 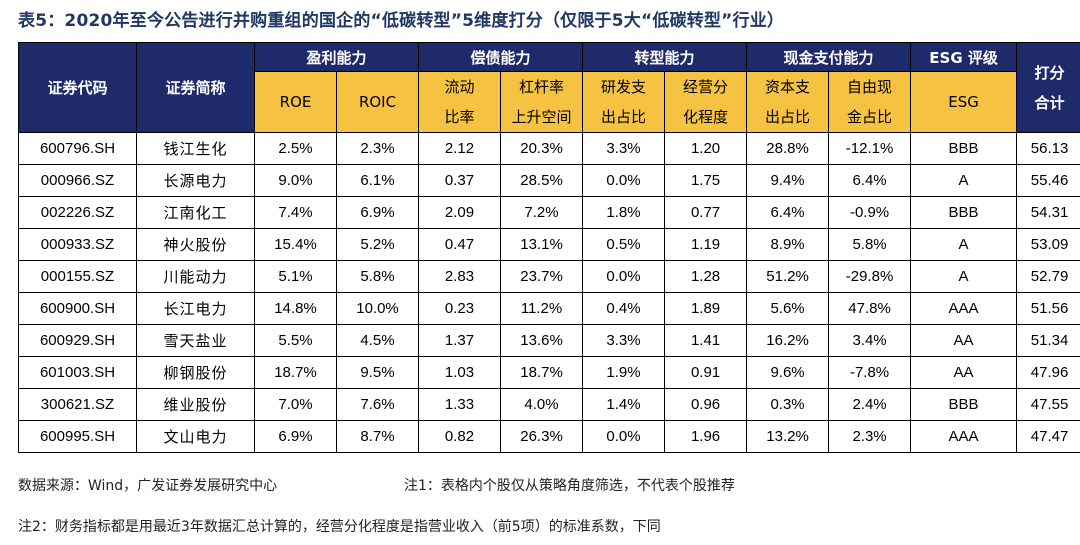 I want to click on table-cell: 5.6%, so click(x=788, y=308).